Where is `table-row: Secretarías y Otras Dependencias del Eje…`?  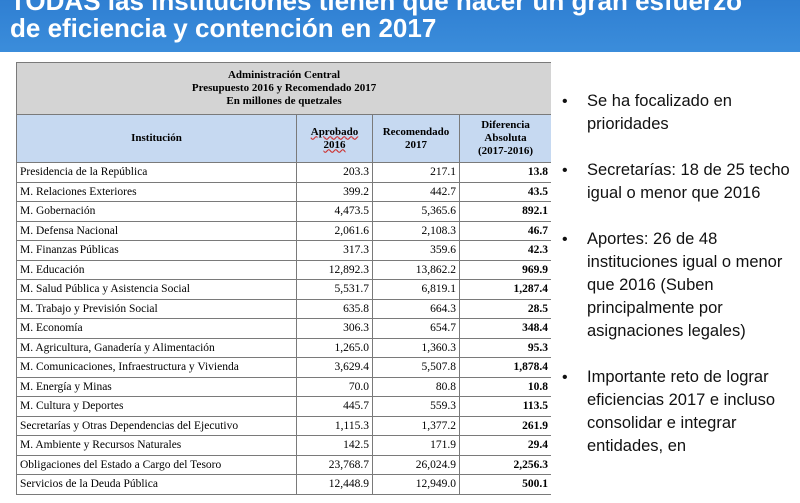 table-row: Secretarías y Otras Dependencias del Eje… is located at coordinates (283, 425).